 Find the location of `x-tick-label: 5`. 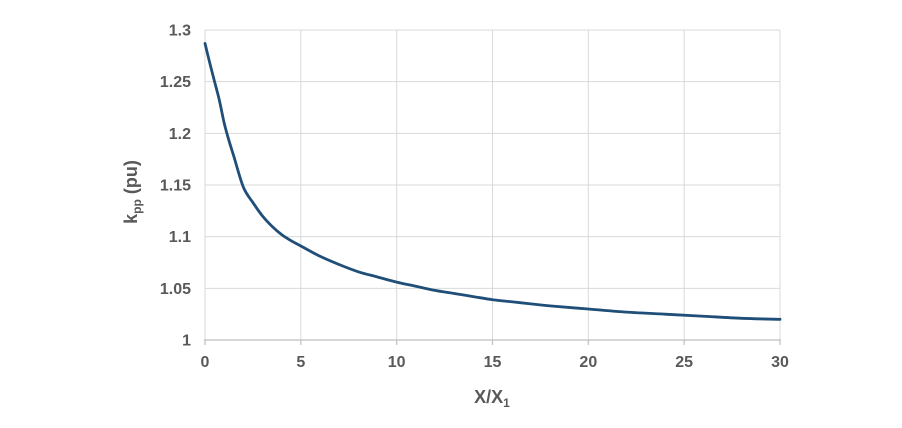

x-tick-label: 5 is located at coordinates (300, 362).